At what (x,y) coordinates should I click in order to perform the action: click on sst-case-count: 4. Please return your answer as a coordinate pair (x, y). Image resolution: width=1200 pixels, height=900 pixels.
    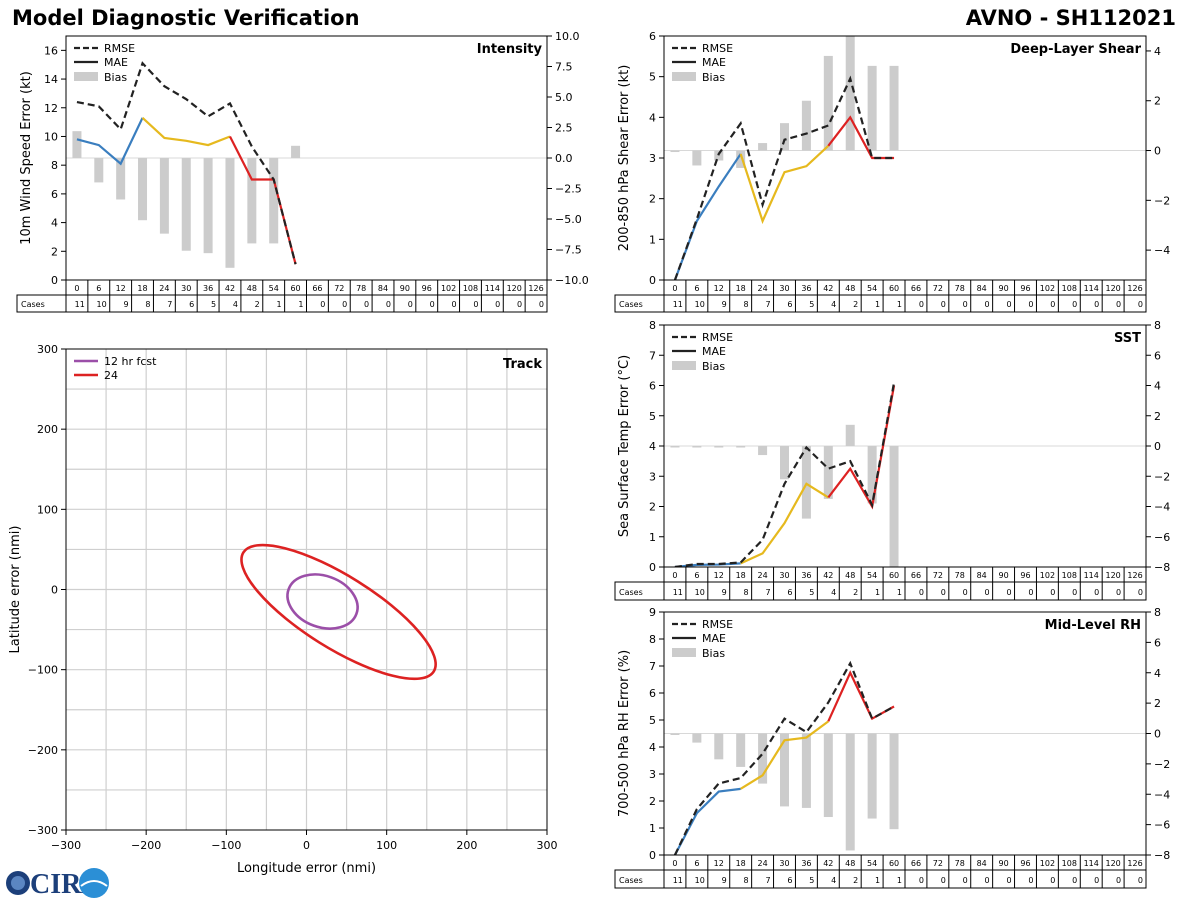
    Looking at the image, I should click on (833, 592).